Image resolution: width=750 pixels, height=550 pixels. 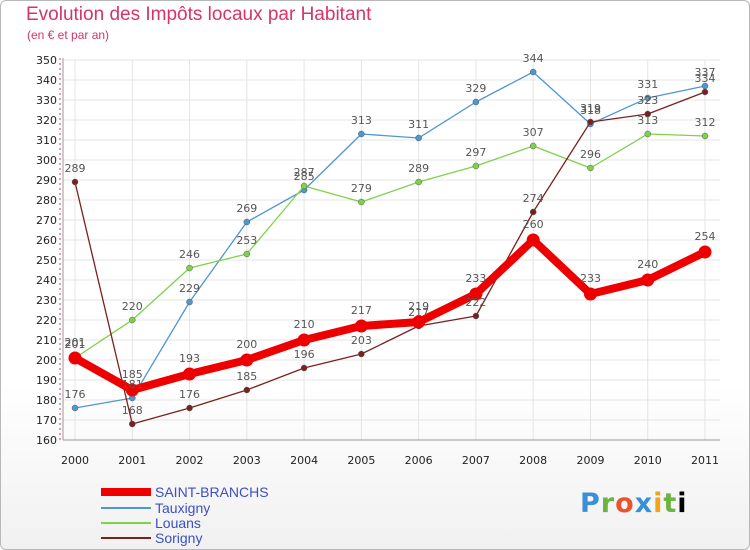 What do you see at coordinates (247, 460) in the screenshot?
I see `x-tick-label-2003: 2003` at bounding box center [247, 460].